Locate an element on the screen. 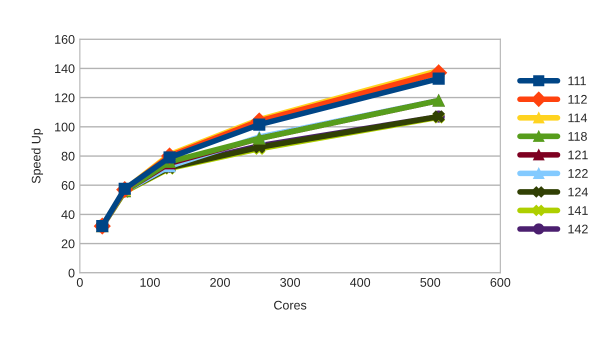 This screenshot has width=605, height=341. x-tick-label: 200 is located at coordinates (220, 282).